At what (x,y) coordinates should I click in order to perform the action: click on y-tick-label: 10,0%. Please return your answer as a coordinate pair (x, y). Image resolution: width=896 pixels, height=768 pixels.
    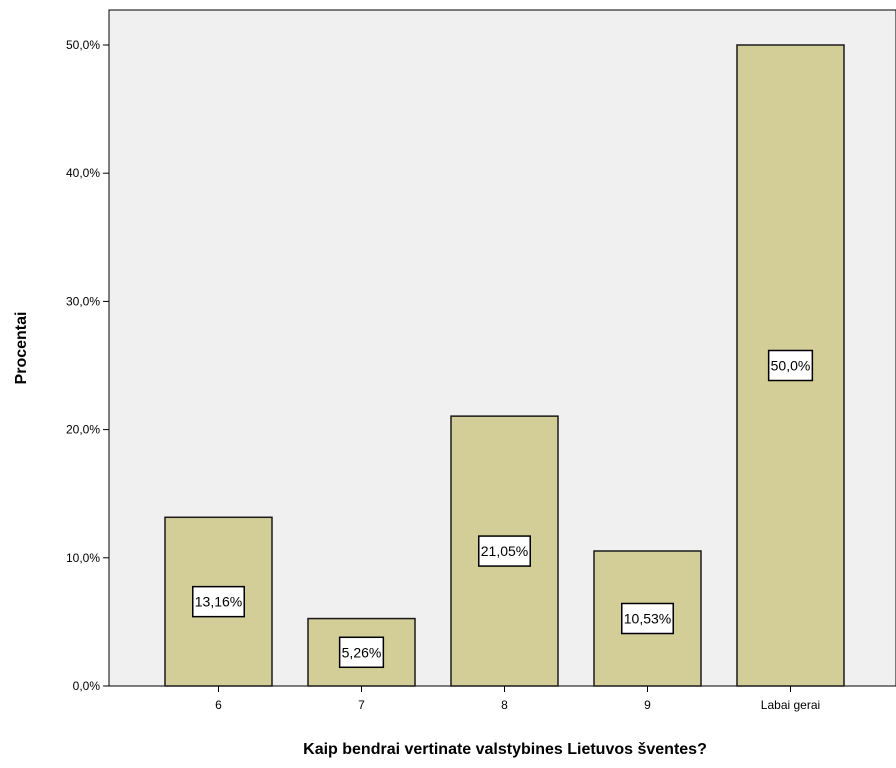
    Looking at the image, I should click on (83, 558).